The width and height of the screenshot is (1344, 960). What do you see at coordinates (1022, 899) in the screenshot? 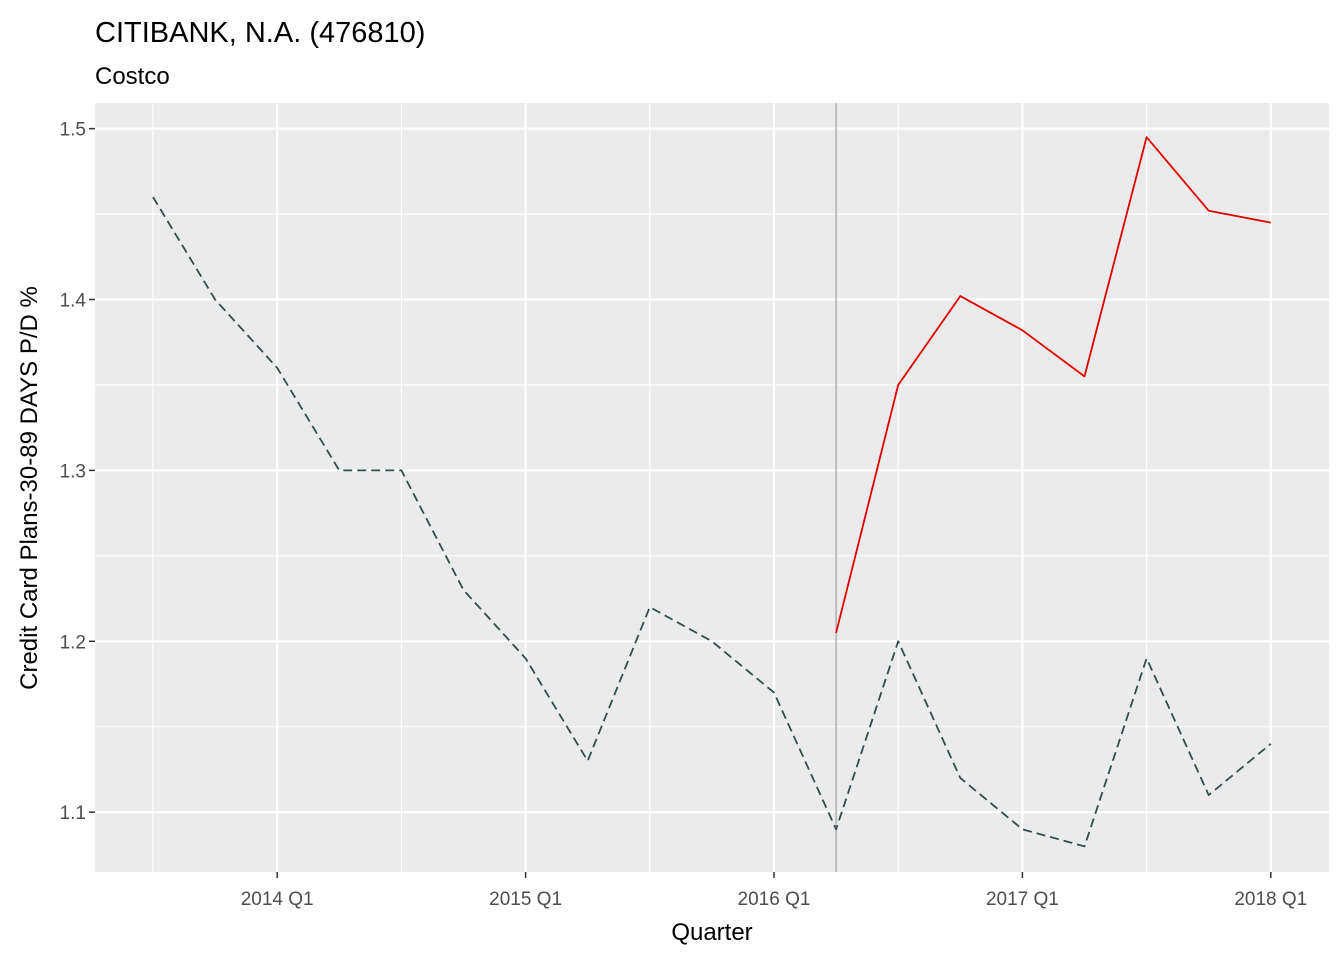
I see `x-tick-label: 2017 Q1` at bounding box center [1022, 899].